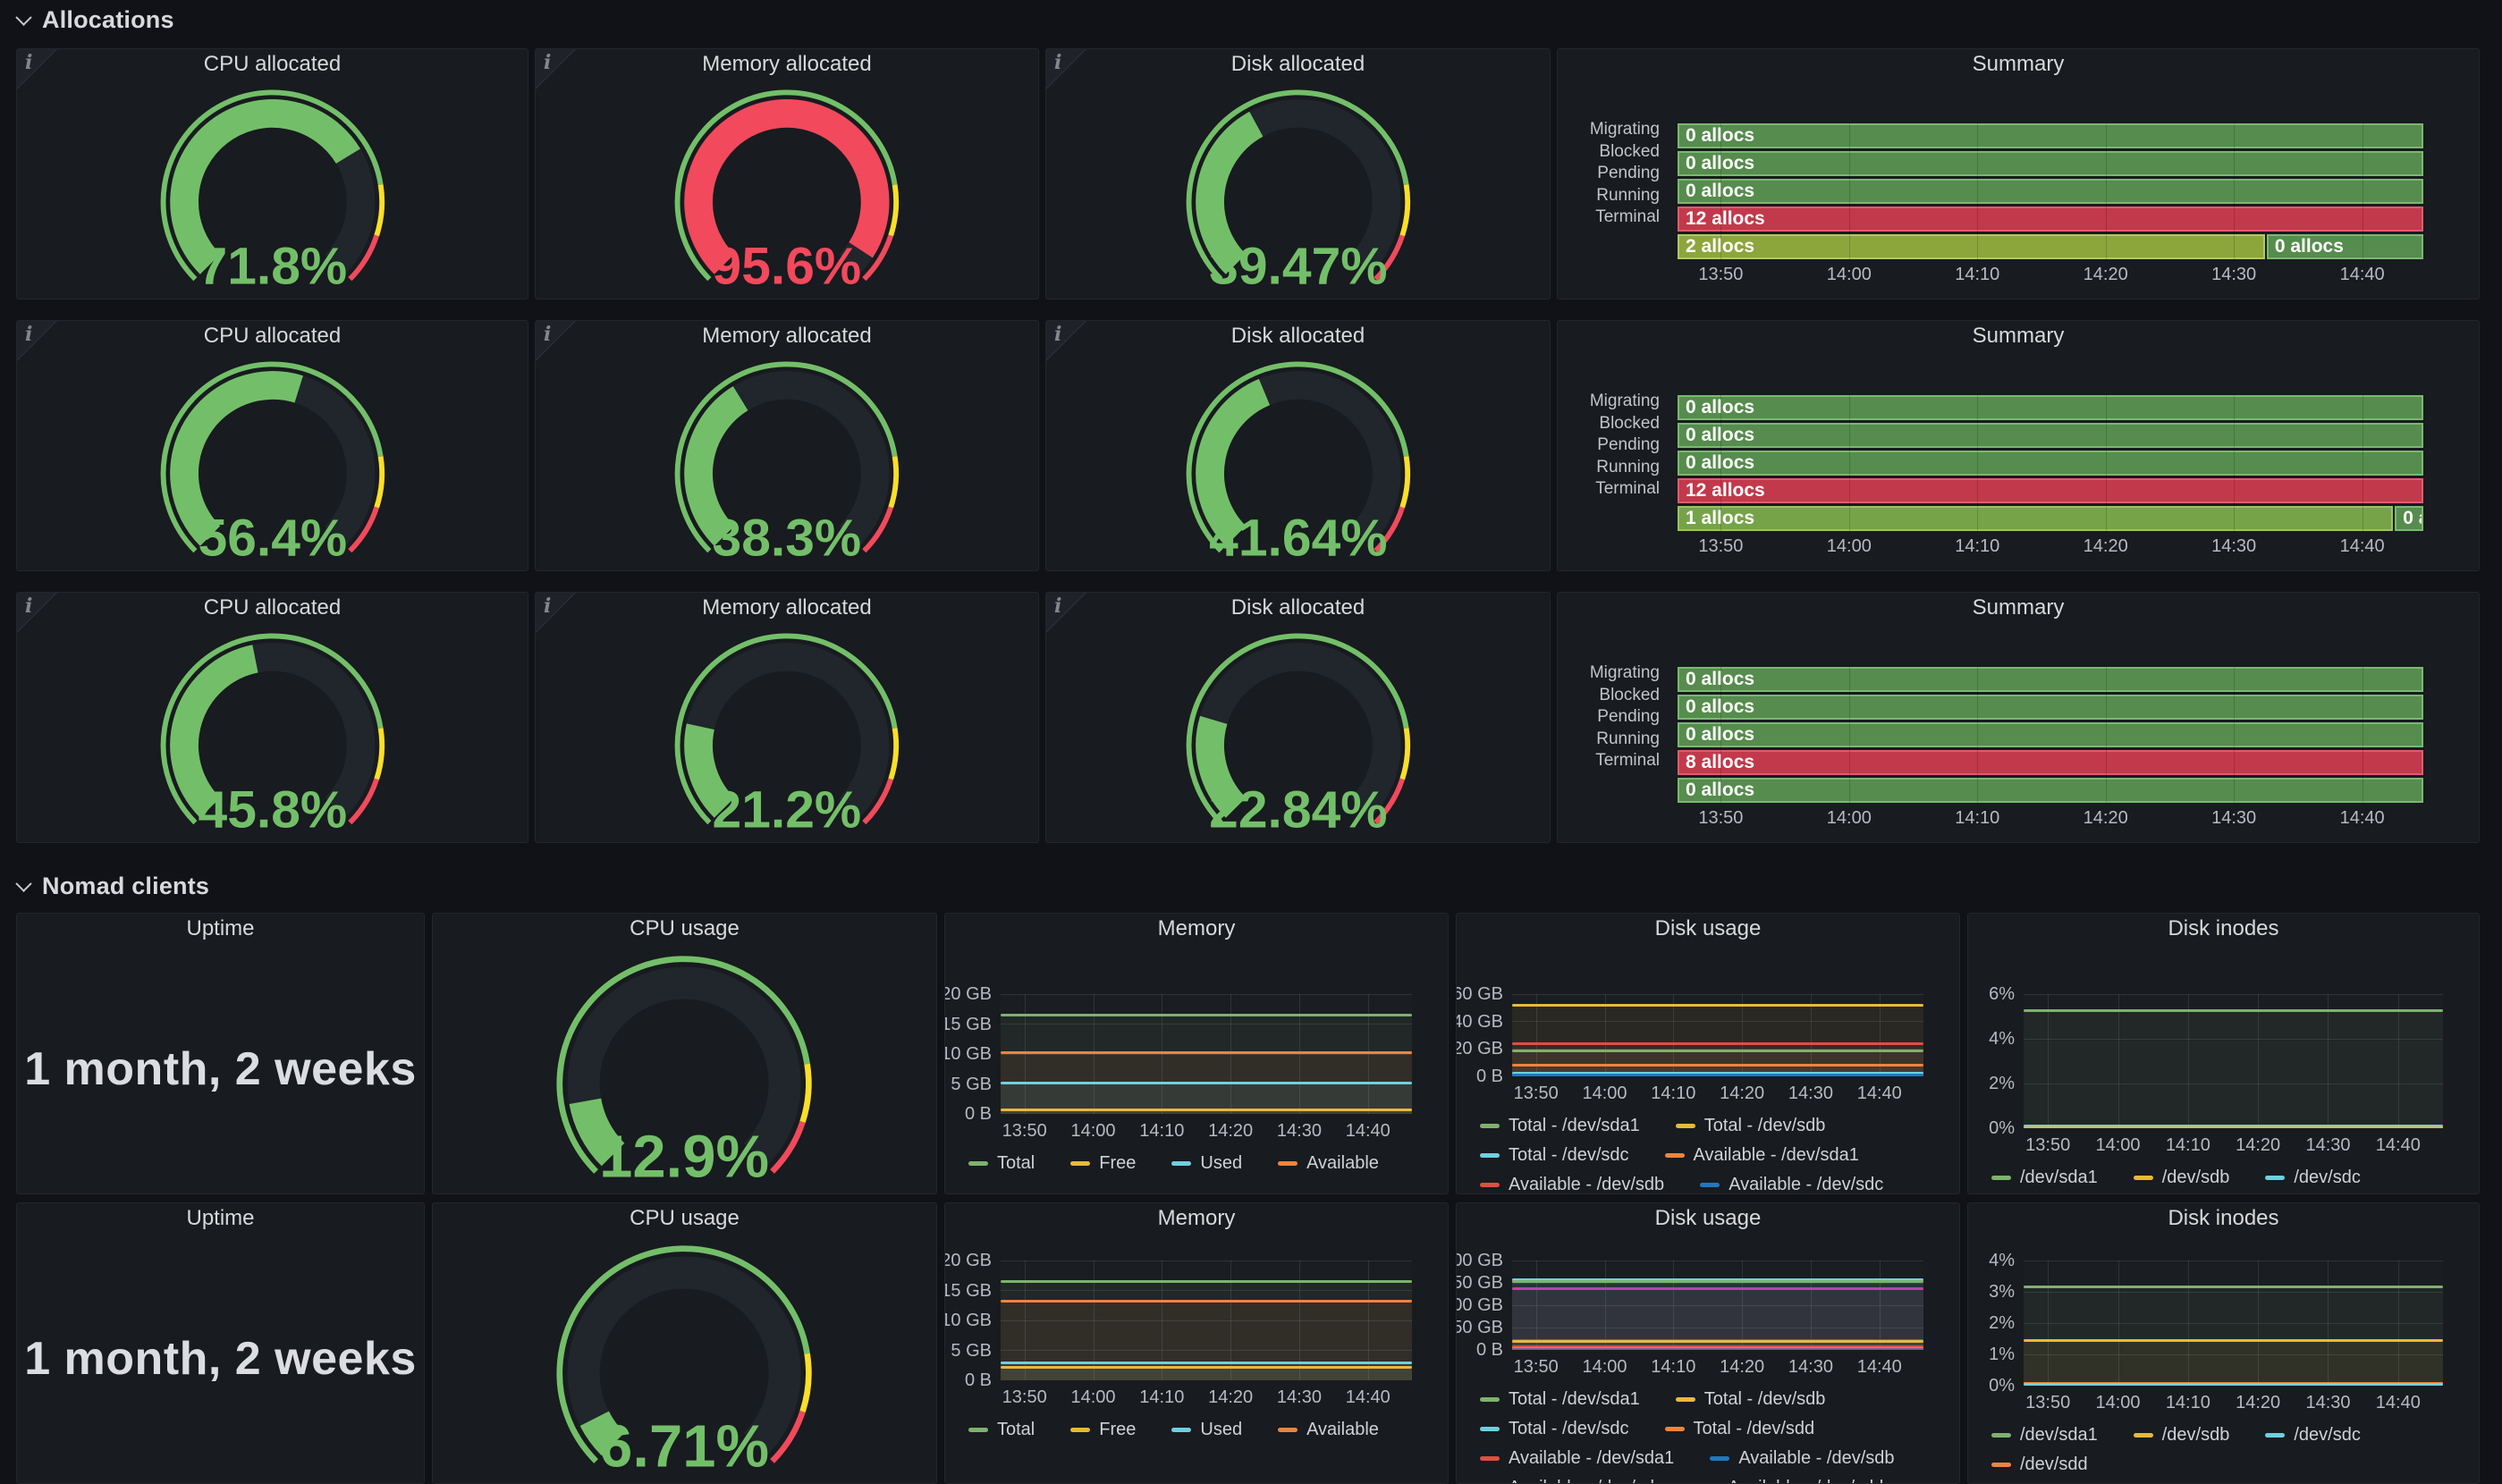 The image size is (2502, 1484). I want to click on gauge-value-text: 39.47%, so click(1298, 265).